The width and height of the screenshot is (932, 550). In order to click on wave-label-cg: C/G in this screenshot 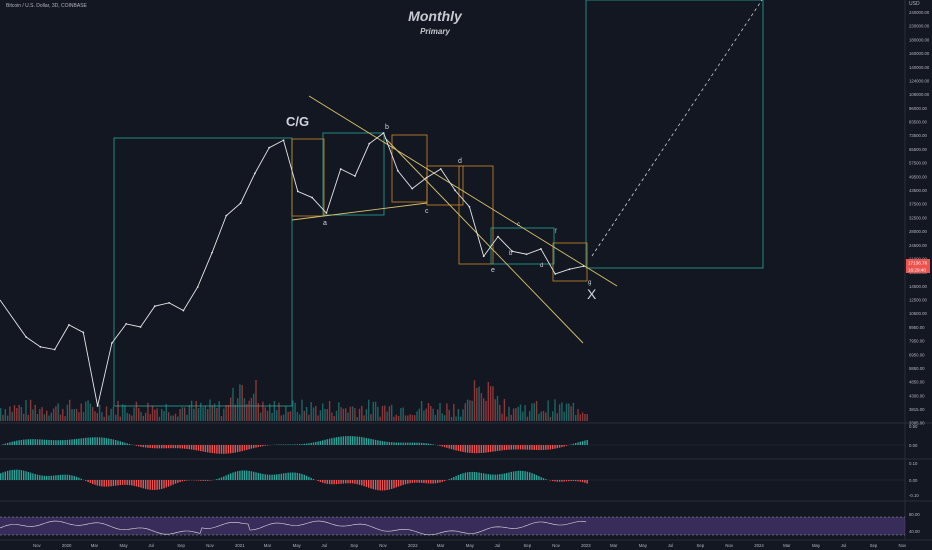, I will do `click(298, 121)`.